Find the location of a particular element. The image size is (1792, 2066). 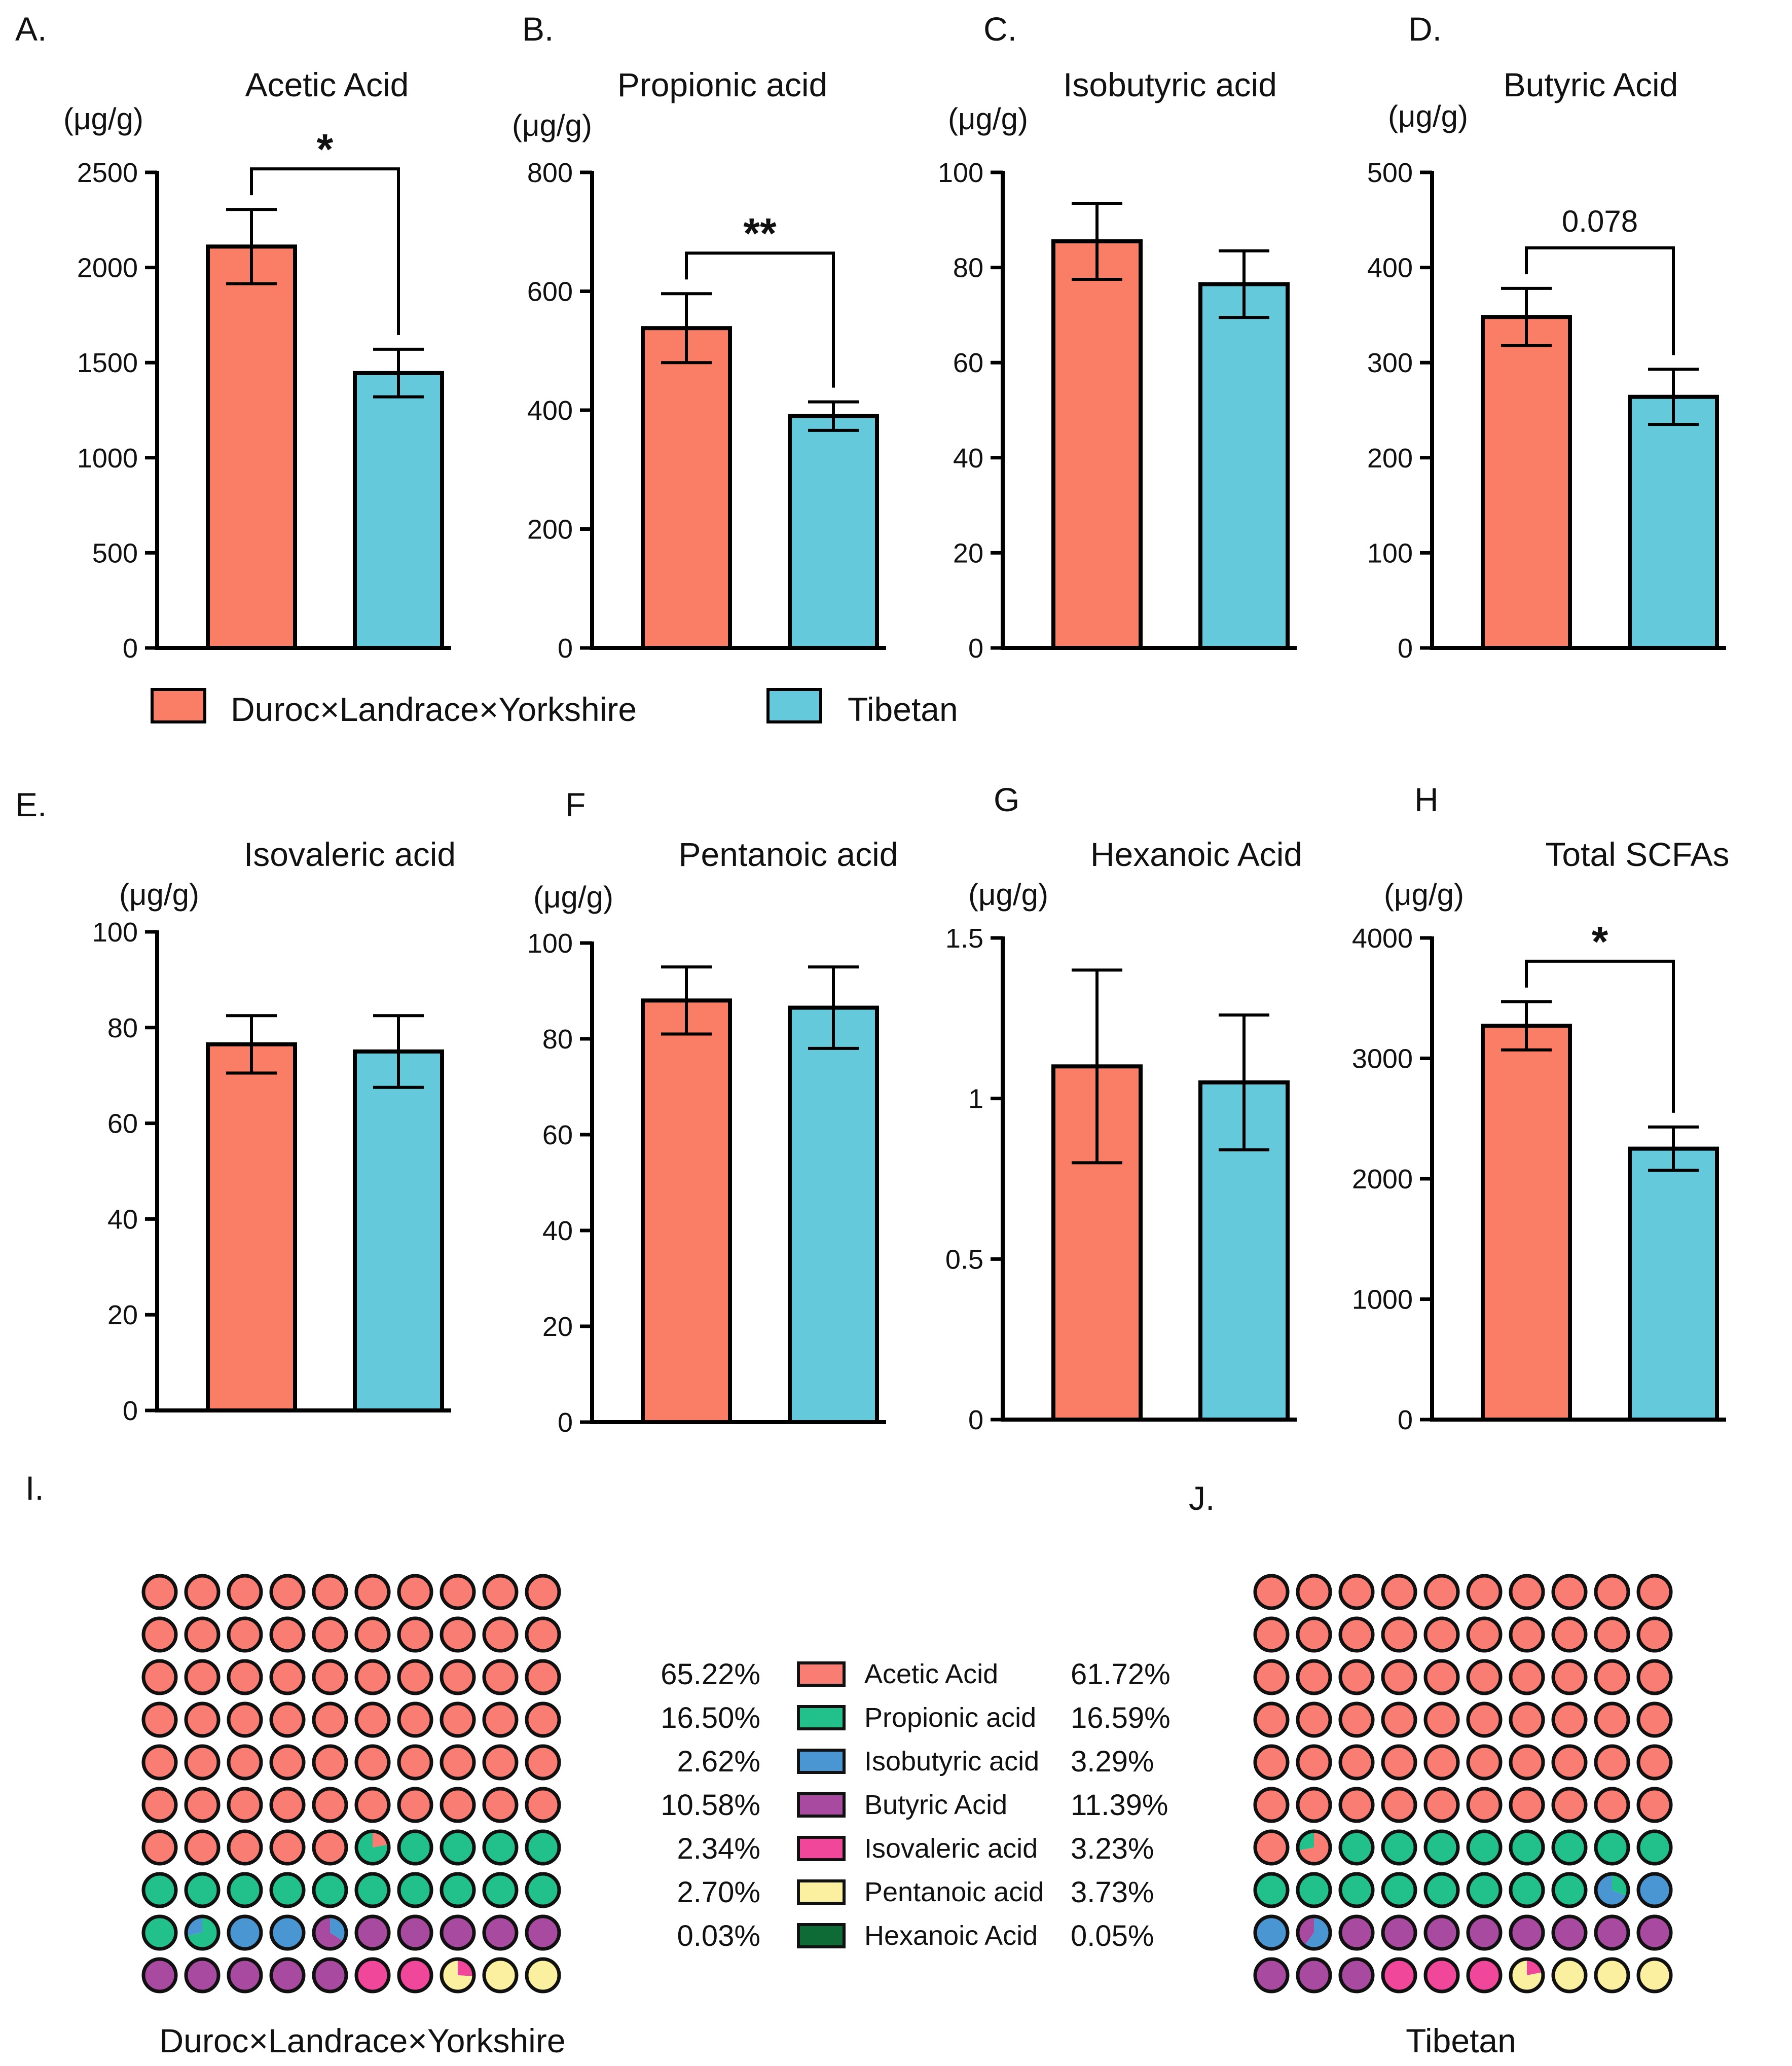

panel-e: E. Isovaleric acid (μg/g) 0 20 40 60 80 100 is located at coordinates (235, 1106).